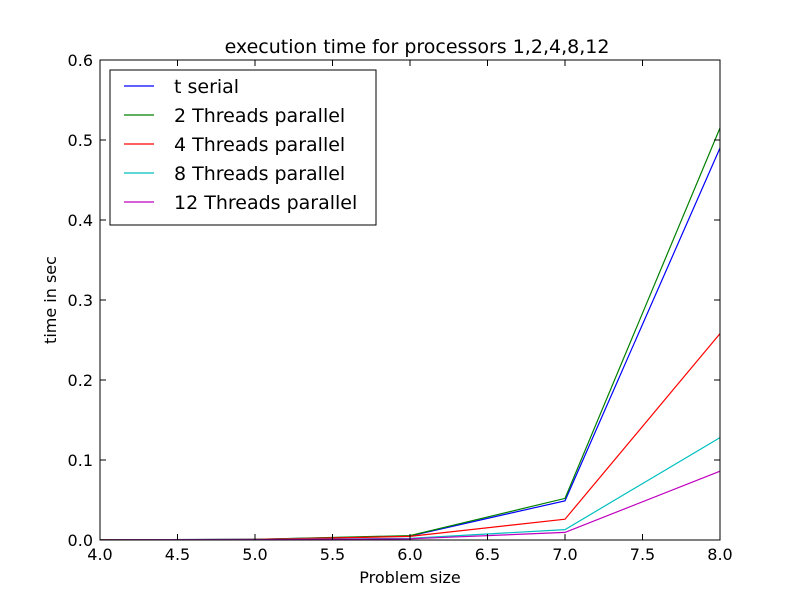  What do you see at coordinates (177, 554) in the screenshot?
I see `x-tick-label: 4.5` at bounding box center [177, 554].